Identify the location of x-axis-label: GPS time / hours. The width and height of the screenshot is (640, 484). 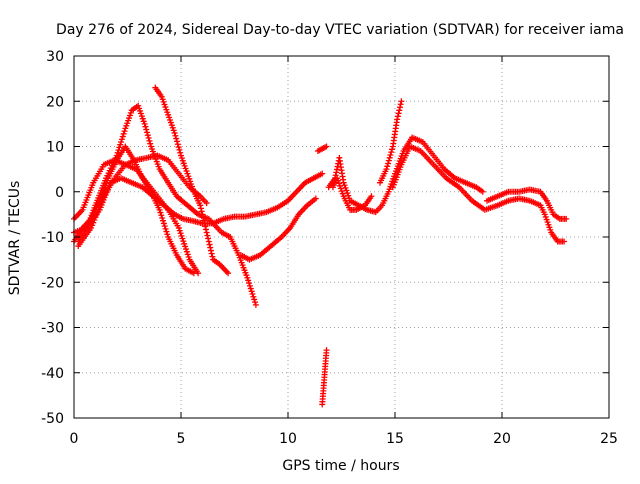
(340, 466).